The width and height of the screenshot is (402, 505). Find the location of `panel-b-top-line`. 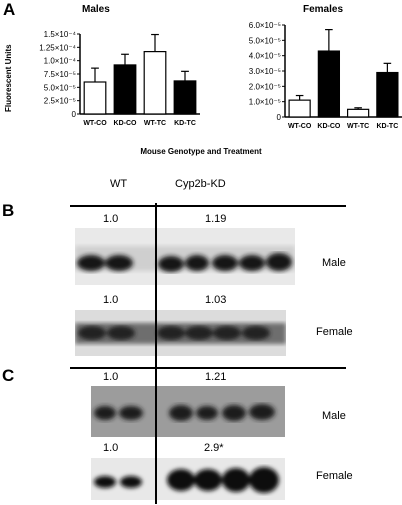

panel-b-top-line is located at coordinates (208, 206).